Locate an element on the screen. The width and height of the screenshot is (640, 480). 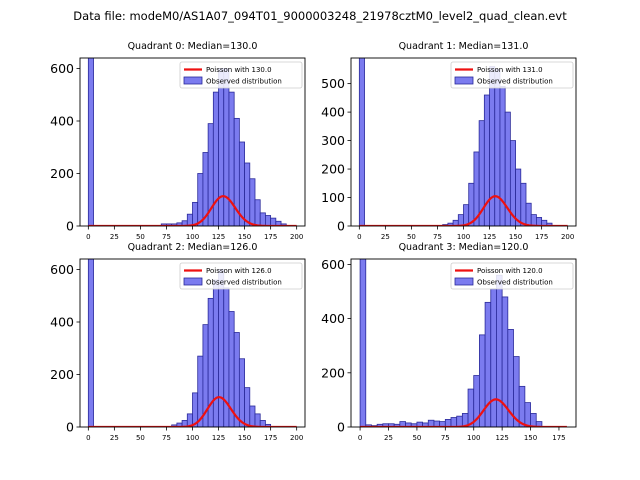
quadrant-3-title: Quadrant 3: Median=120.0 is located at coordinates (464, 247).